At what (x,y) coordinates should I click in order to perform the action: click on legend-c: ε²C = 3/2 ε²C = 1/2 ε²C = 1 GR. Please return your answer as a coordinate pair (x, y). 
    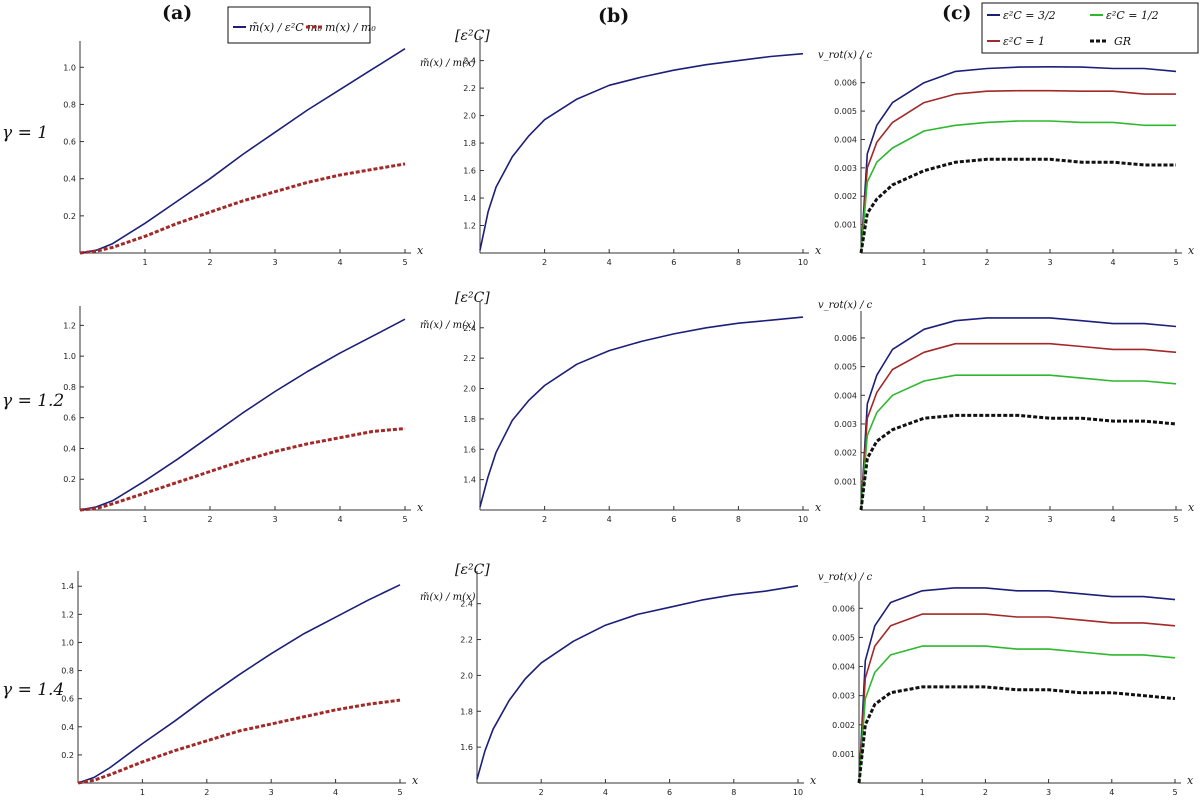
    Looking at the image, I should click on (1090, 28).